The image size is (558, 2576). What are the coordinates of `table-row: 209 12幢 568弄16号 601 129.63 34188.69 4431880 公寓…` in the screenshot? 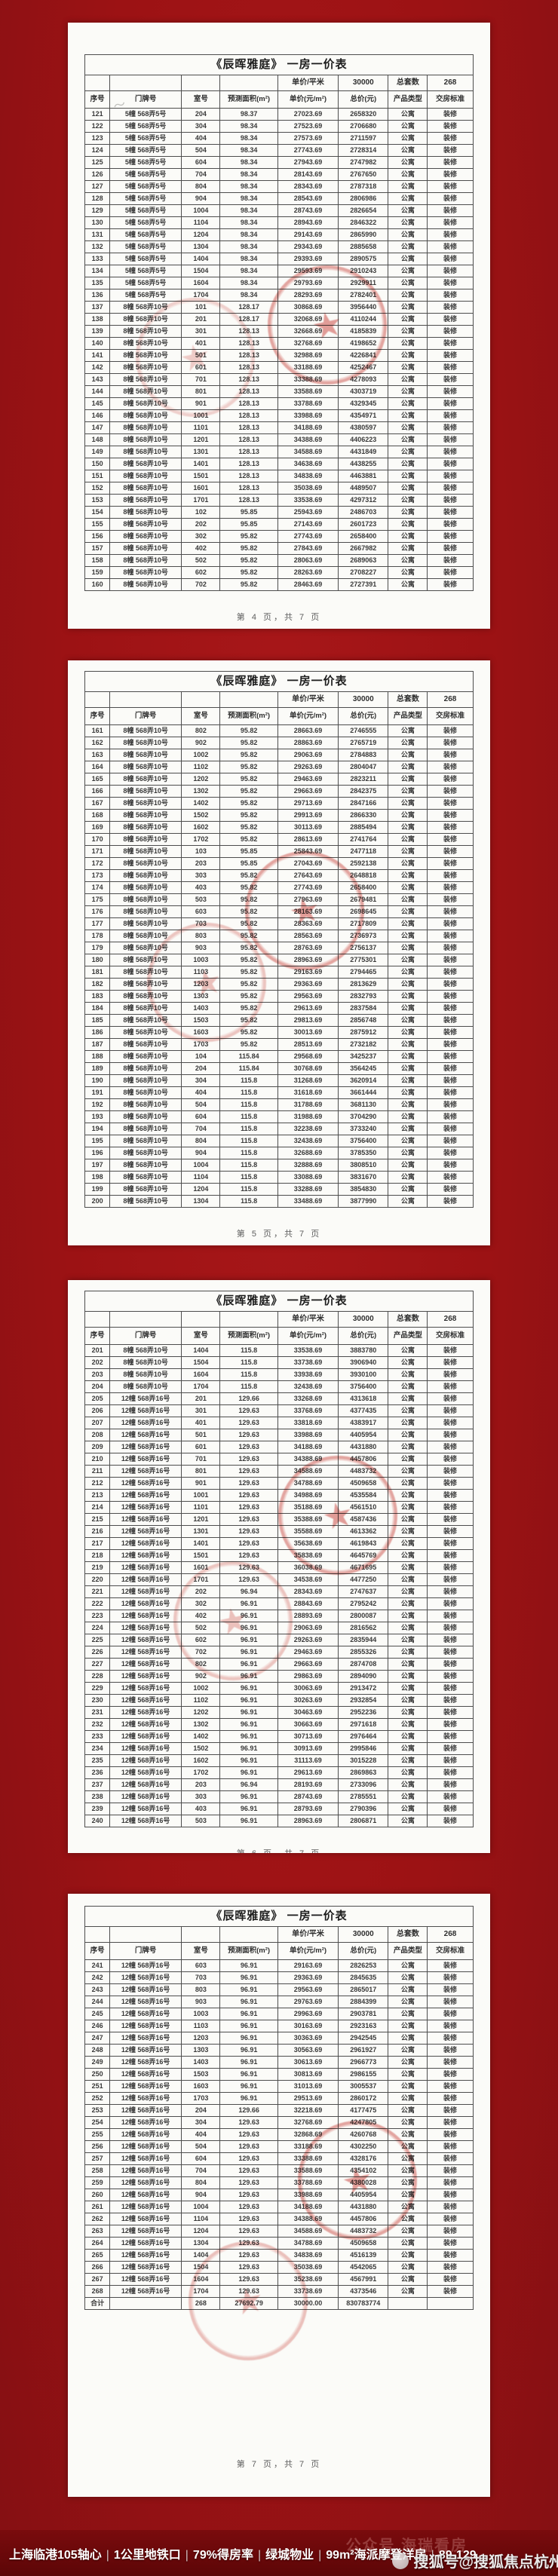 It's located at (279, 1447).